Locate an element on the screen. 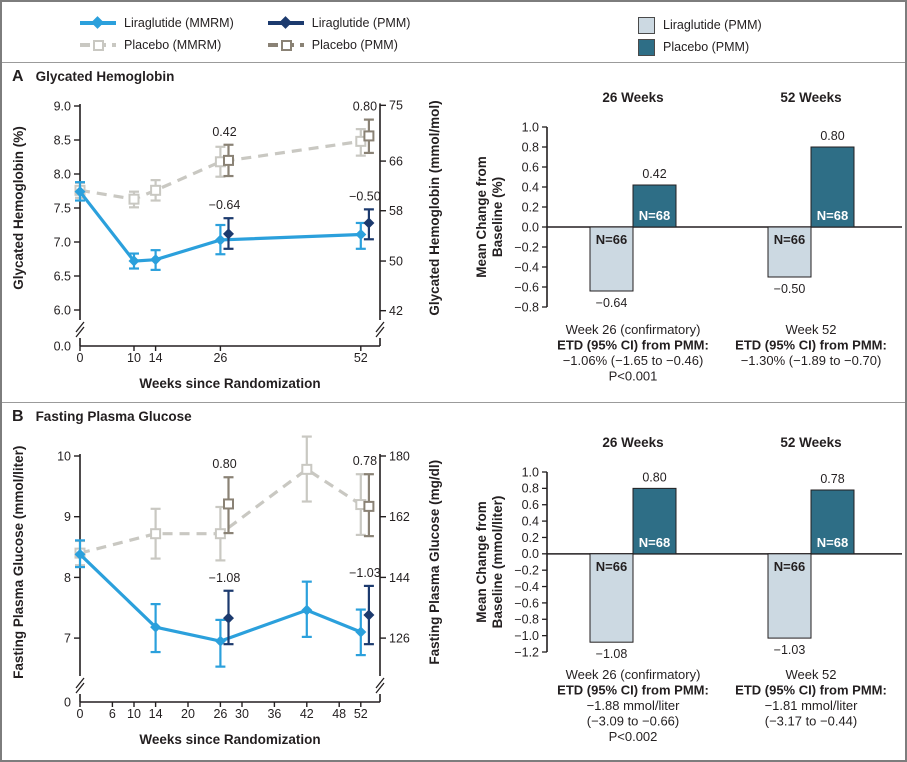 The width and height of the screenshot is (907, 762). ticks is located at coordinates (230, 227).